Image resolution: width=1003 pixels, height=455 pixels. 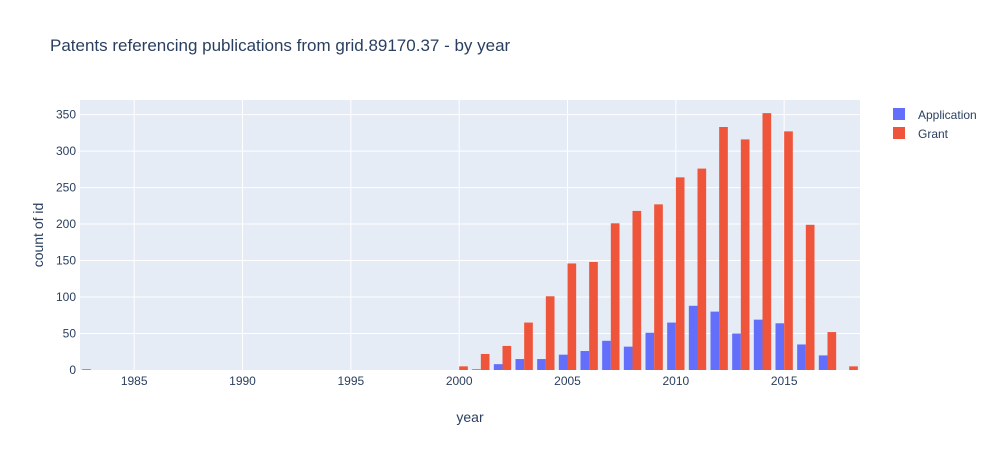 I want to click on y-tick-label: 100, so click(x=66, y=297).